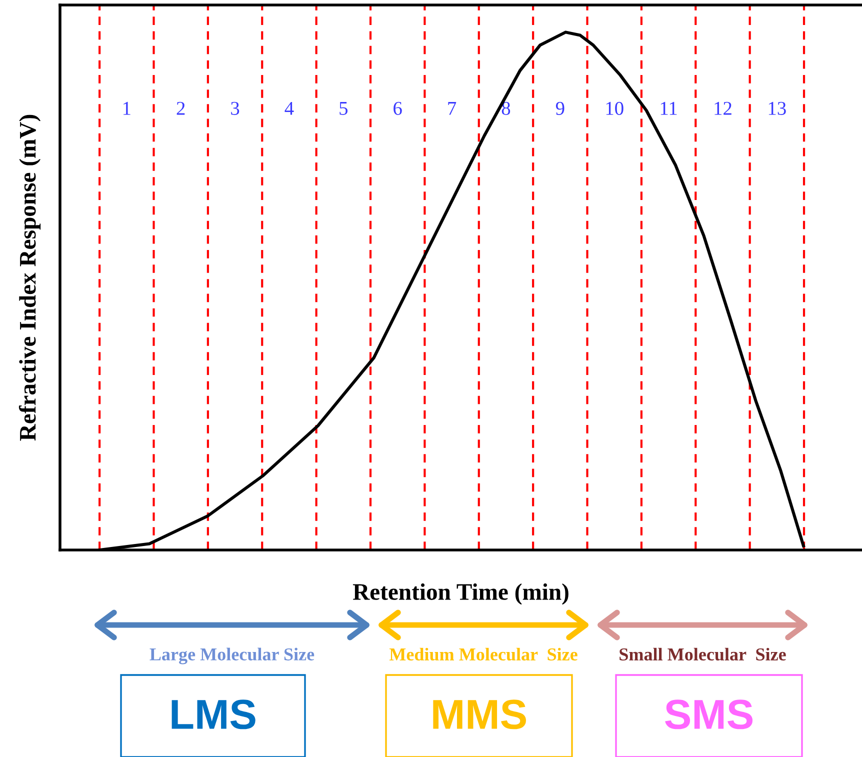  Describe the element at coordinates (180, 108) in the screenshot. I see `x-tick-label: 2` at that location.